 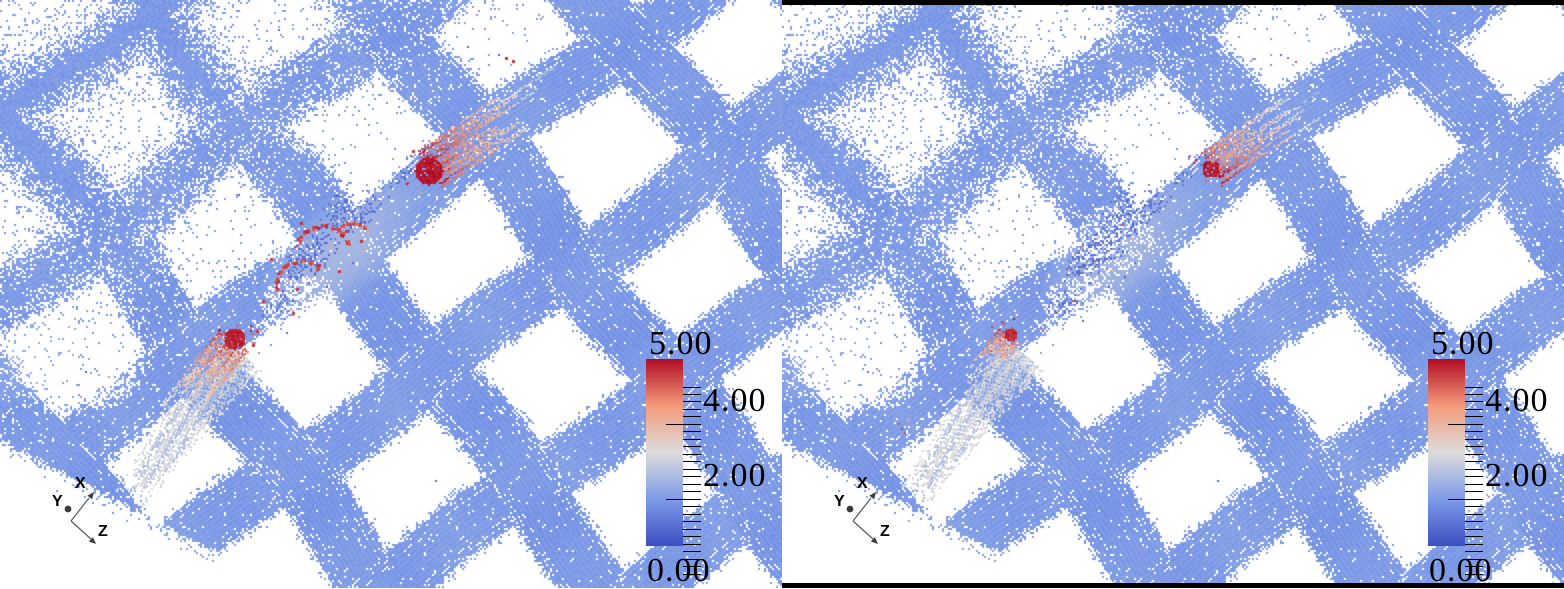 I want to click on view-border-top, so click(x=1173, y=2).